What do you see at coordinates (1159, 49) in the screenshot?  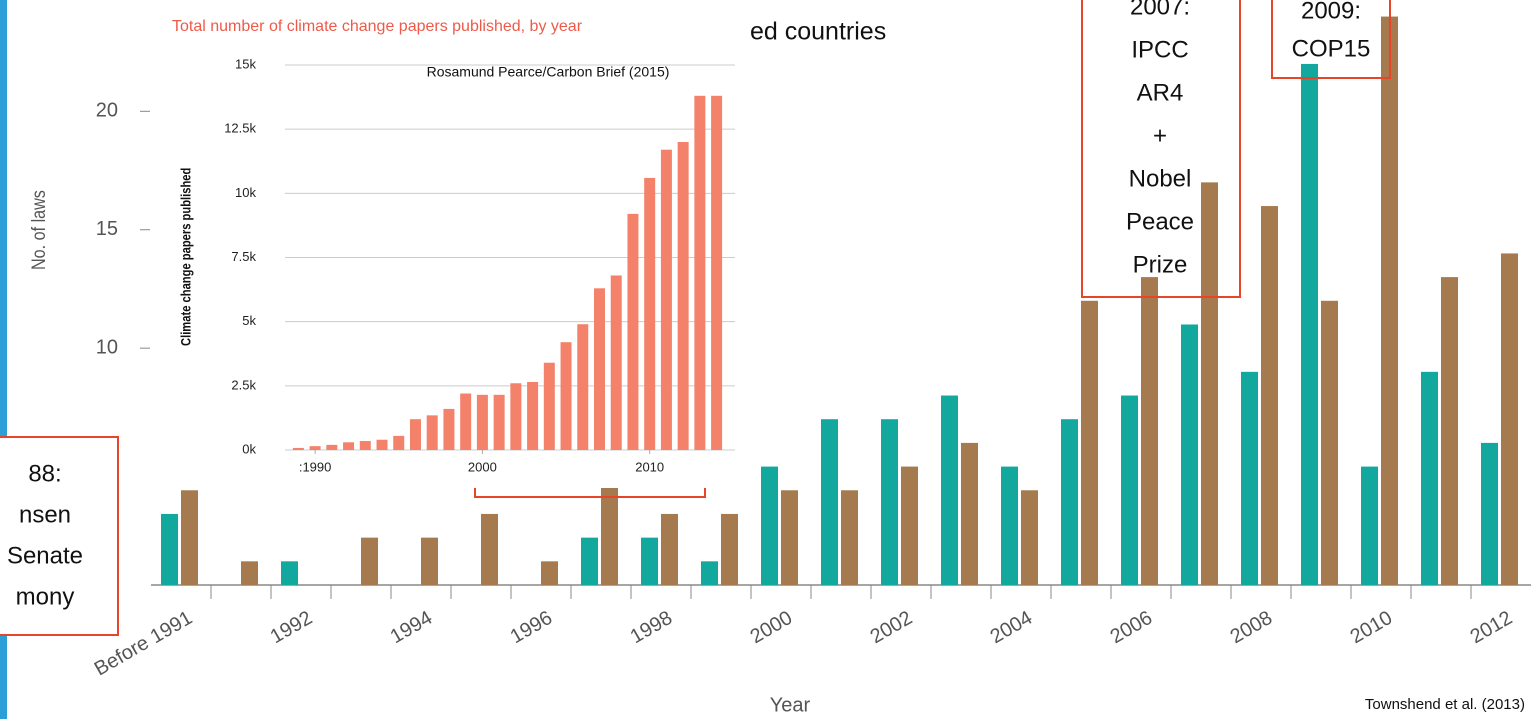 I see `annotation-text: IPCC` at bounding box center [1159, 49].